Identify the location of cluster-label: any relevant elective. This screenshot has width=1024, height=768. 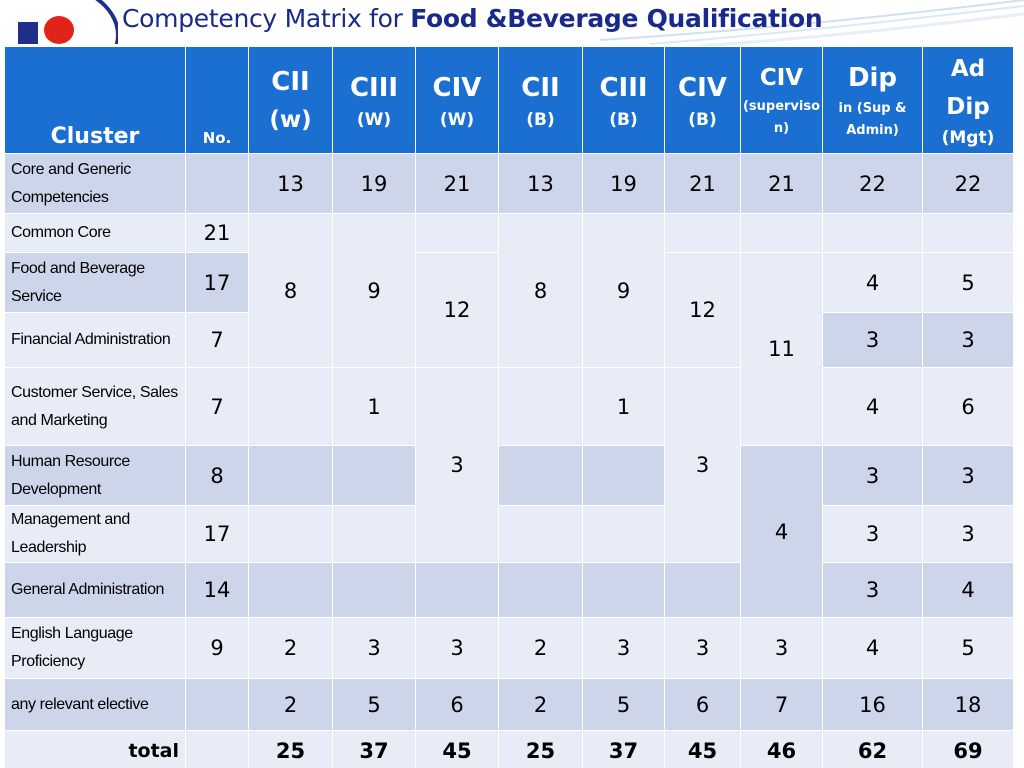
(95, 704).